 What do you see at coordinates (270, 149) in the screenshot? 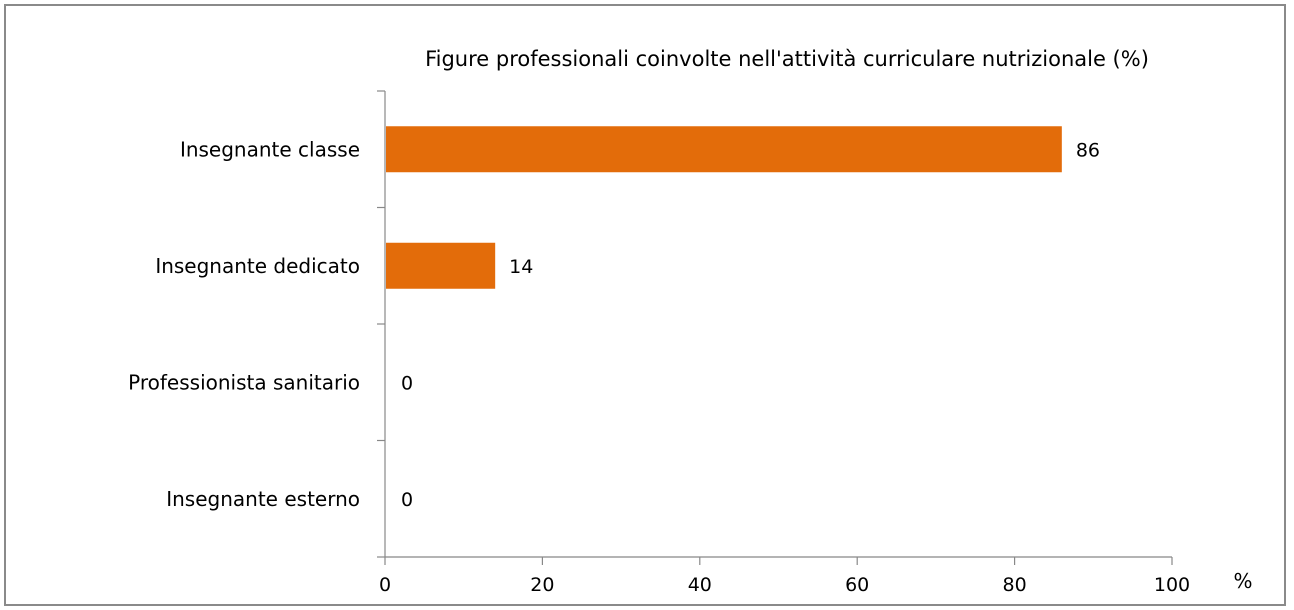
I see `category-label: Insegnante classe` at bounding box center [270, 149].